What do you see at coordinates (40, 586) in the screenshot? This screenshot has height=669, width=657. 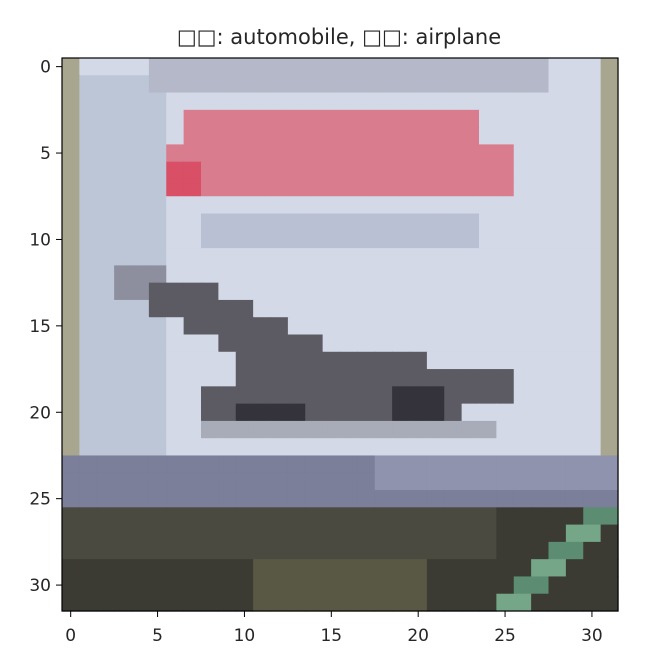 I see `y-tick-label: 30` at bounding box center [40, 586].